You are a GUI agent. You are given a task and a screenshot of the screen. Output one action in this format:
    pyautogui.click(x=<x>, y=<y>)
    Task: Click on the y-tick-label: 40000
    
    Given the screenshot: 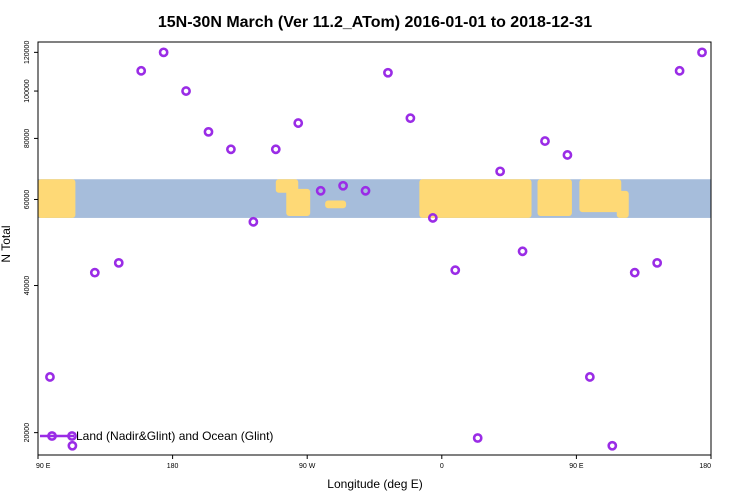 What is the action you would take?
    pyautogui.click(x=27, y=286)
    